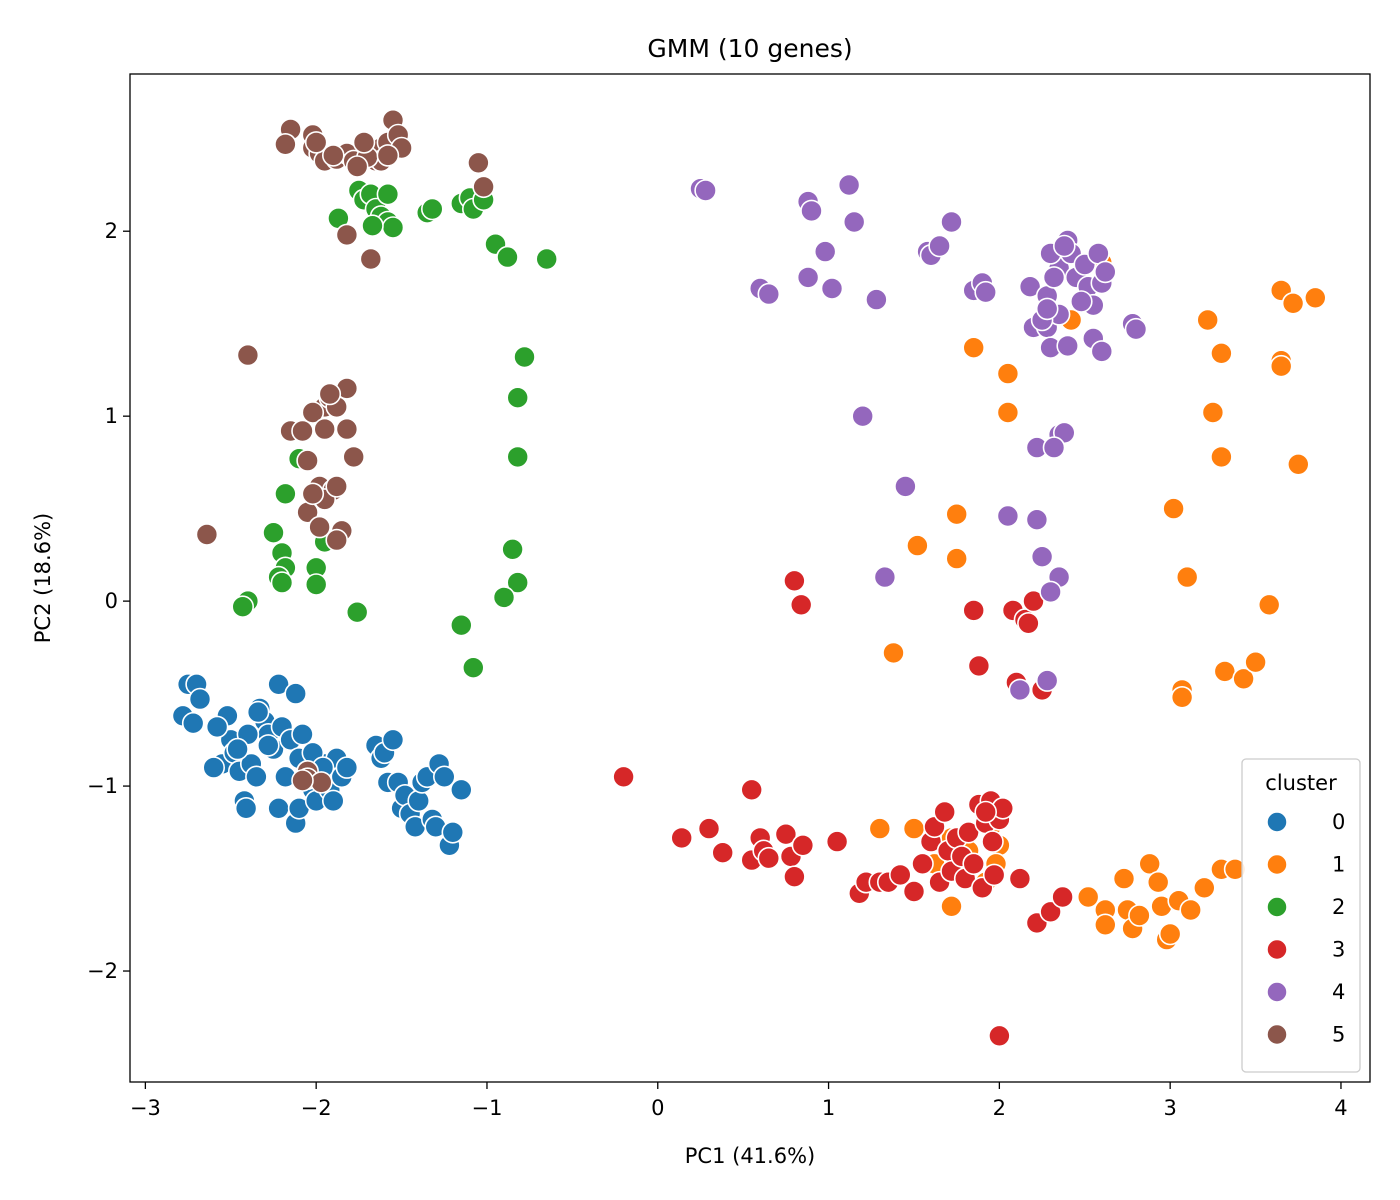 The image size is (1400, 1200). Describe the element at coordinates (1301, 915) in the screenshot. I see `legend: cluster 0 1 2 3 4 5` at that location.